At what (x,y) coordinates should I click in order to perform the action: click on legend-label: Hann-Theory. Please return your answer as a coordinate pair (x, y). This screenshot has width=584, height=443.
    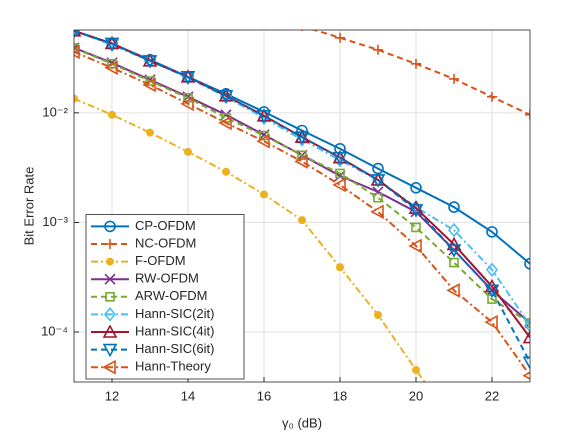
    Looking at the image, I should click on (173, 366).